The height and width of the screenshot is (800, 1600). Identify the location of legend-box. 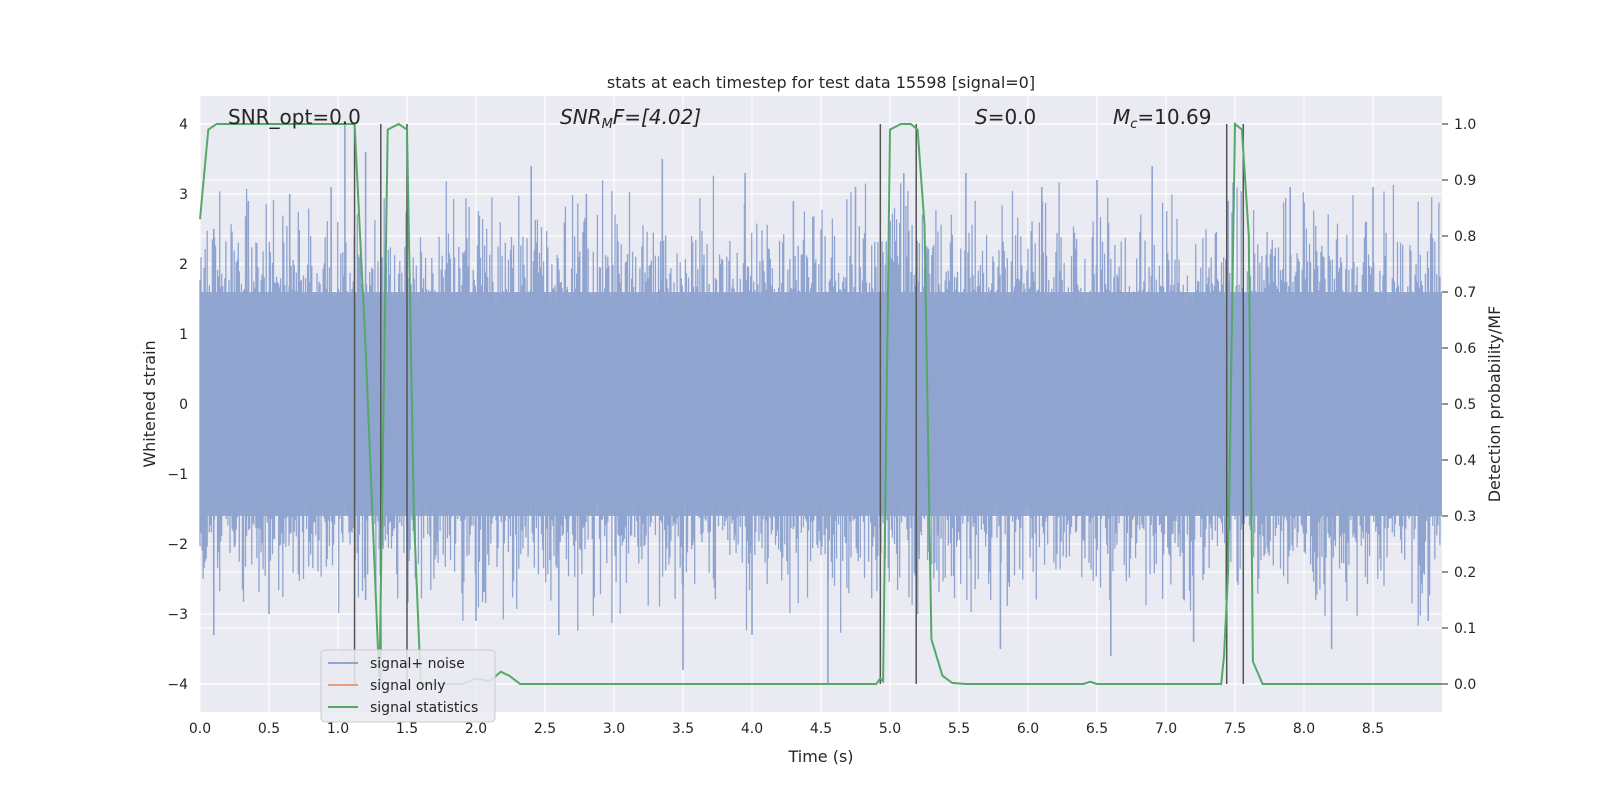
(408, 686).